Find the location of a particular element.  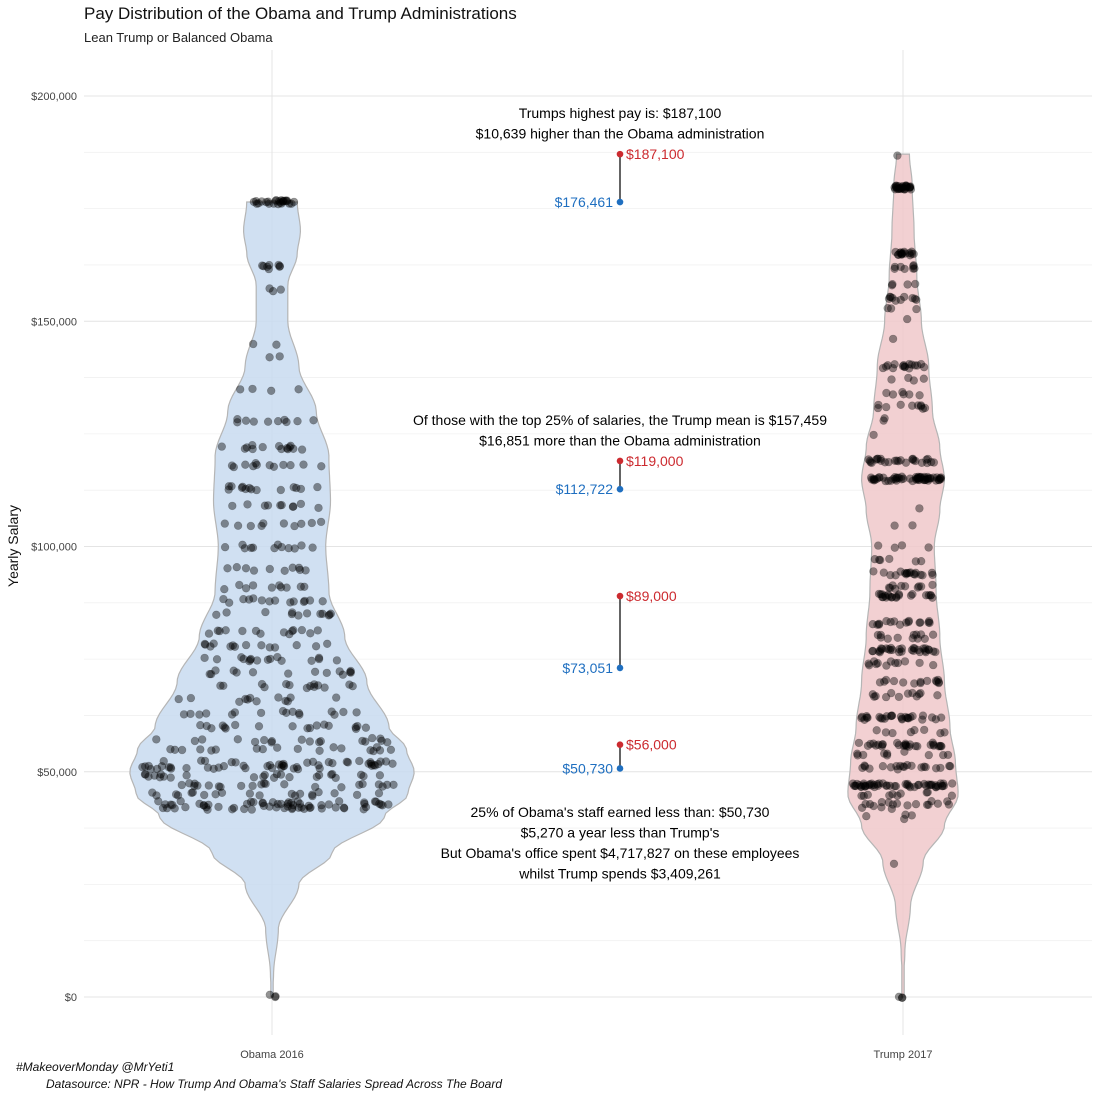

dumbbell-obama-label: $176,461 is located at coordinates (584, 202).